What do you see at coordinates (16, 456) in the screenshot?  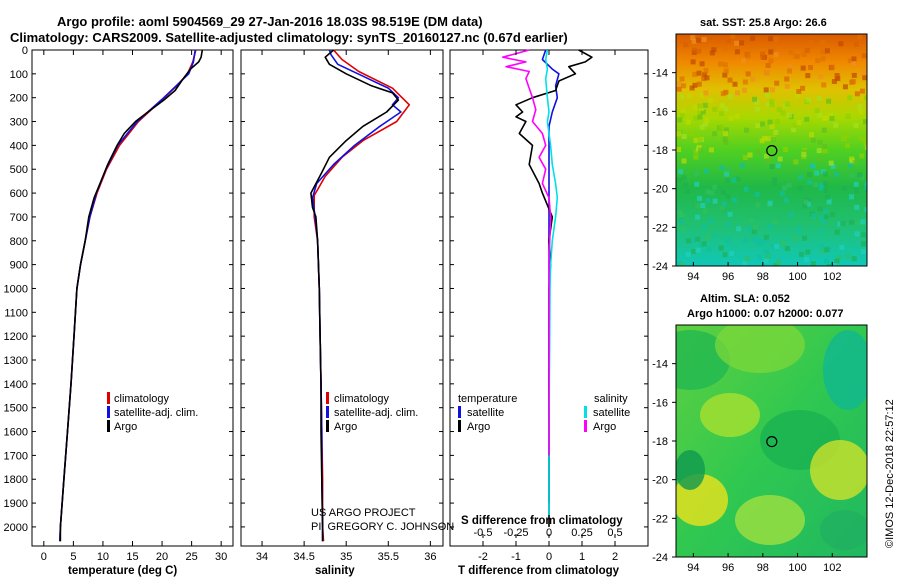 I see `depth-tick-label: 1700` at bounding box center [16, 456].